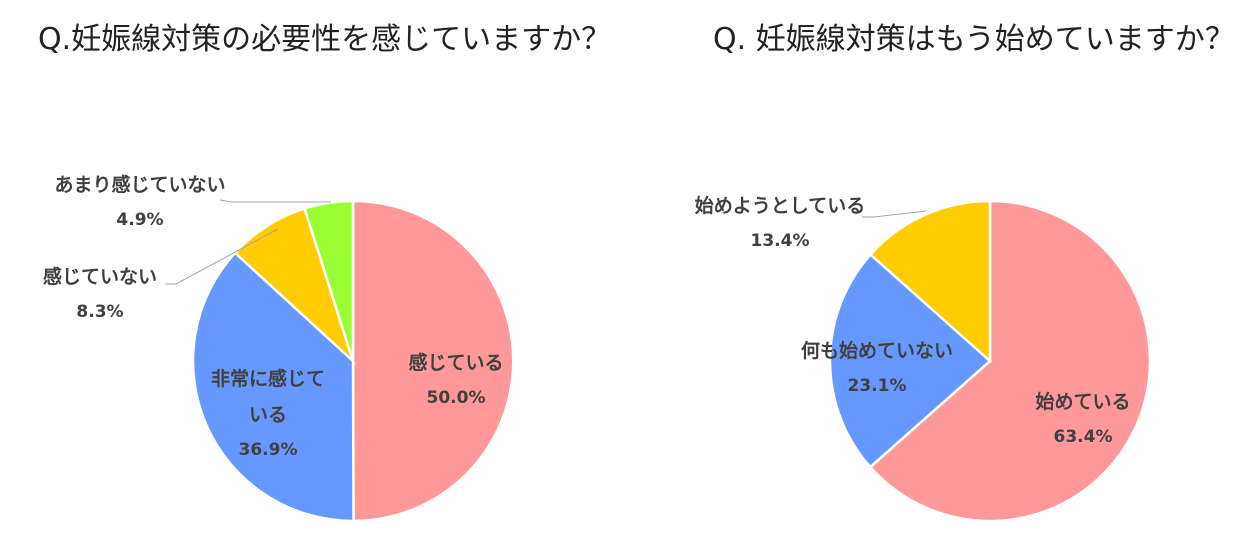  What do you see at coordinates (780, 241) in the screenshot?
I see `chart2-slice-percent-3: 13.4%` at bounding box center [780, 241].